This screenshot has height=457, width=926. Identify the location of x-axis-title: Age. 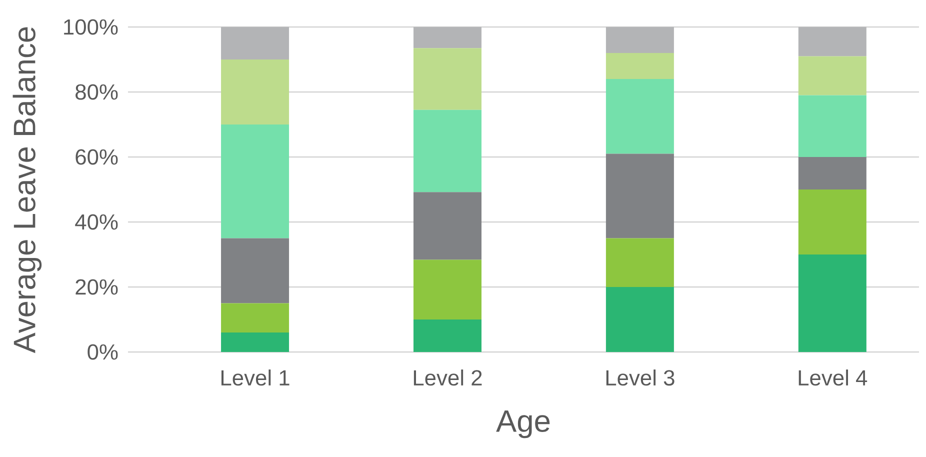
(523, 424).